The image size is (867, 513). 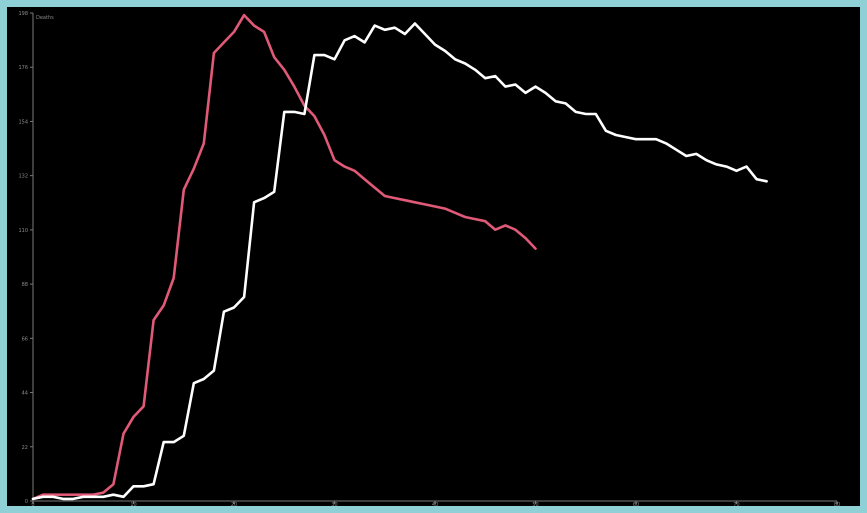 What do you see at coordinates (636, 504) in the screenshot?
I see `x-tick-label: 60` at bounding box center [636, 504].